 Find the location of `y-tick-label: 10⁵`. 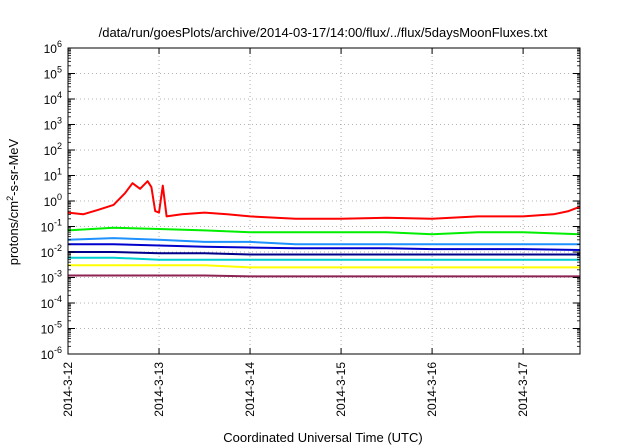

y-tick-label: 10⁵ is located at coordinates (53, 73).